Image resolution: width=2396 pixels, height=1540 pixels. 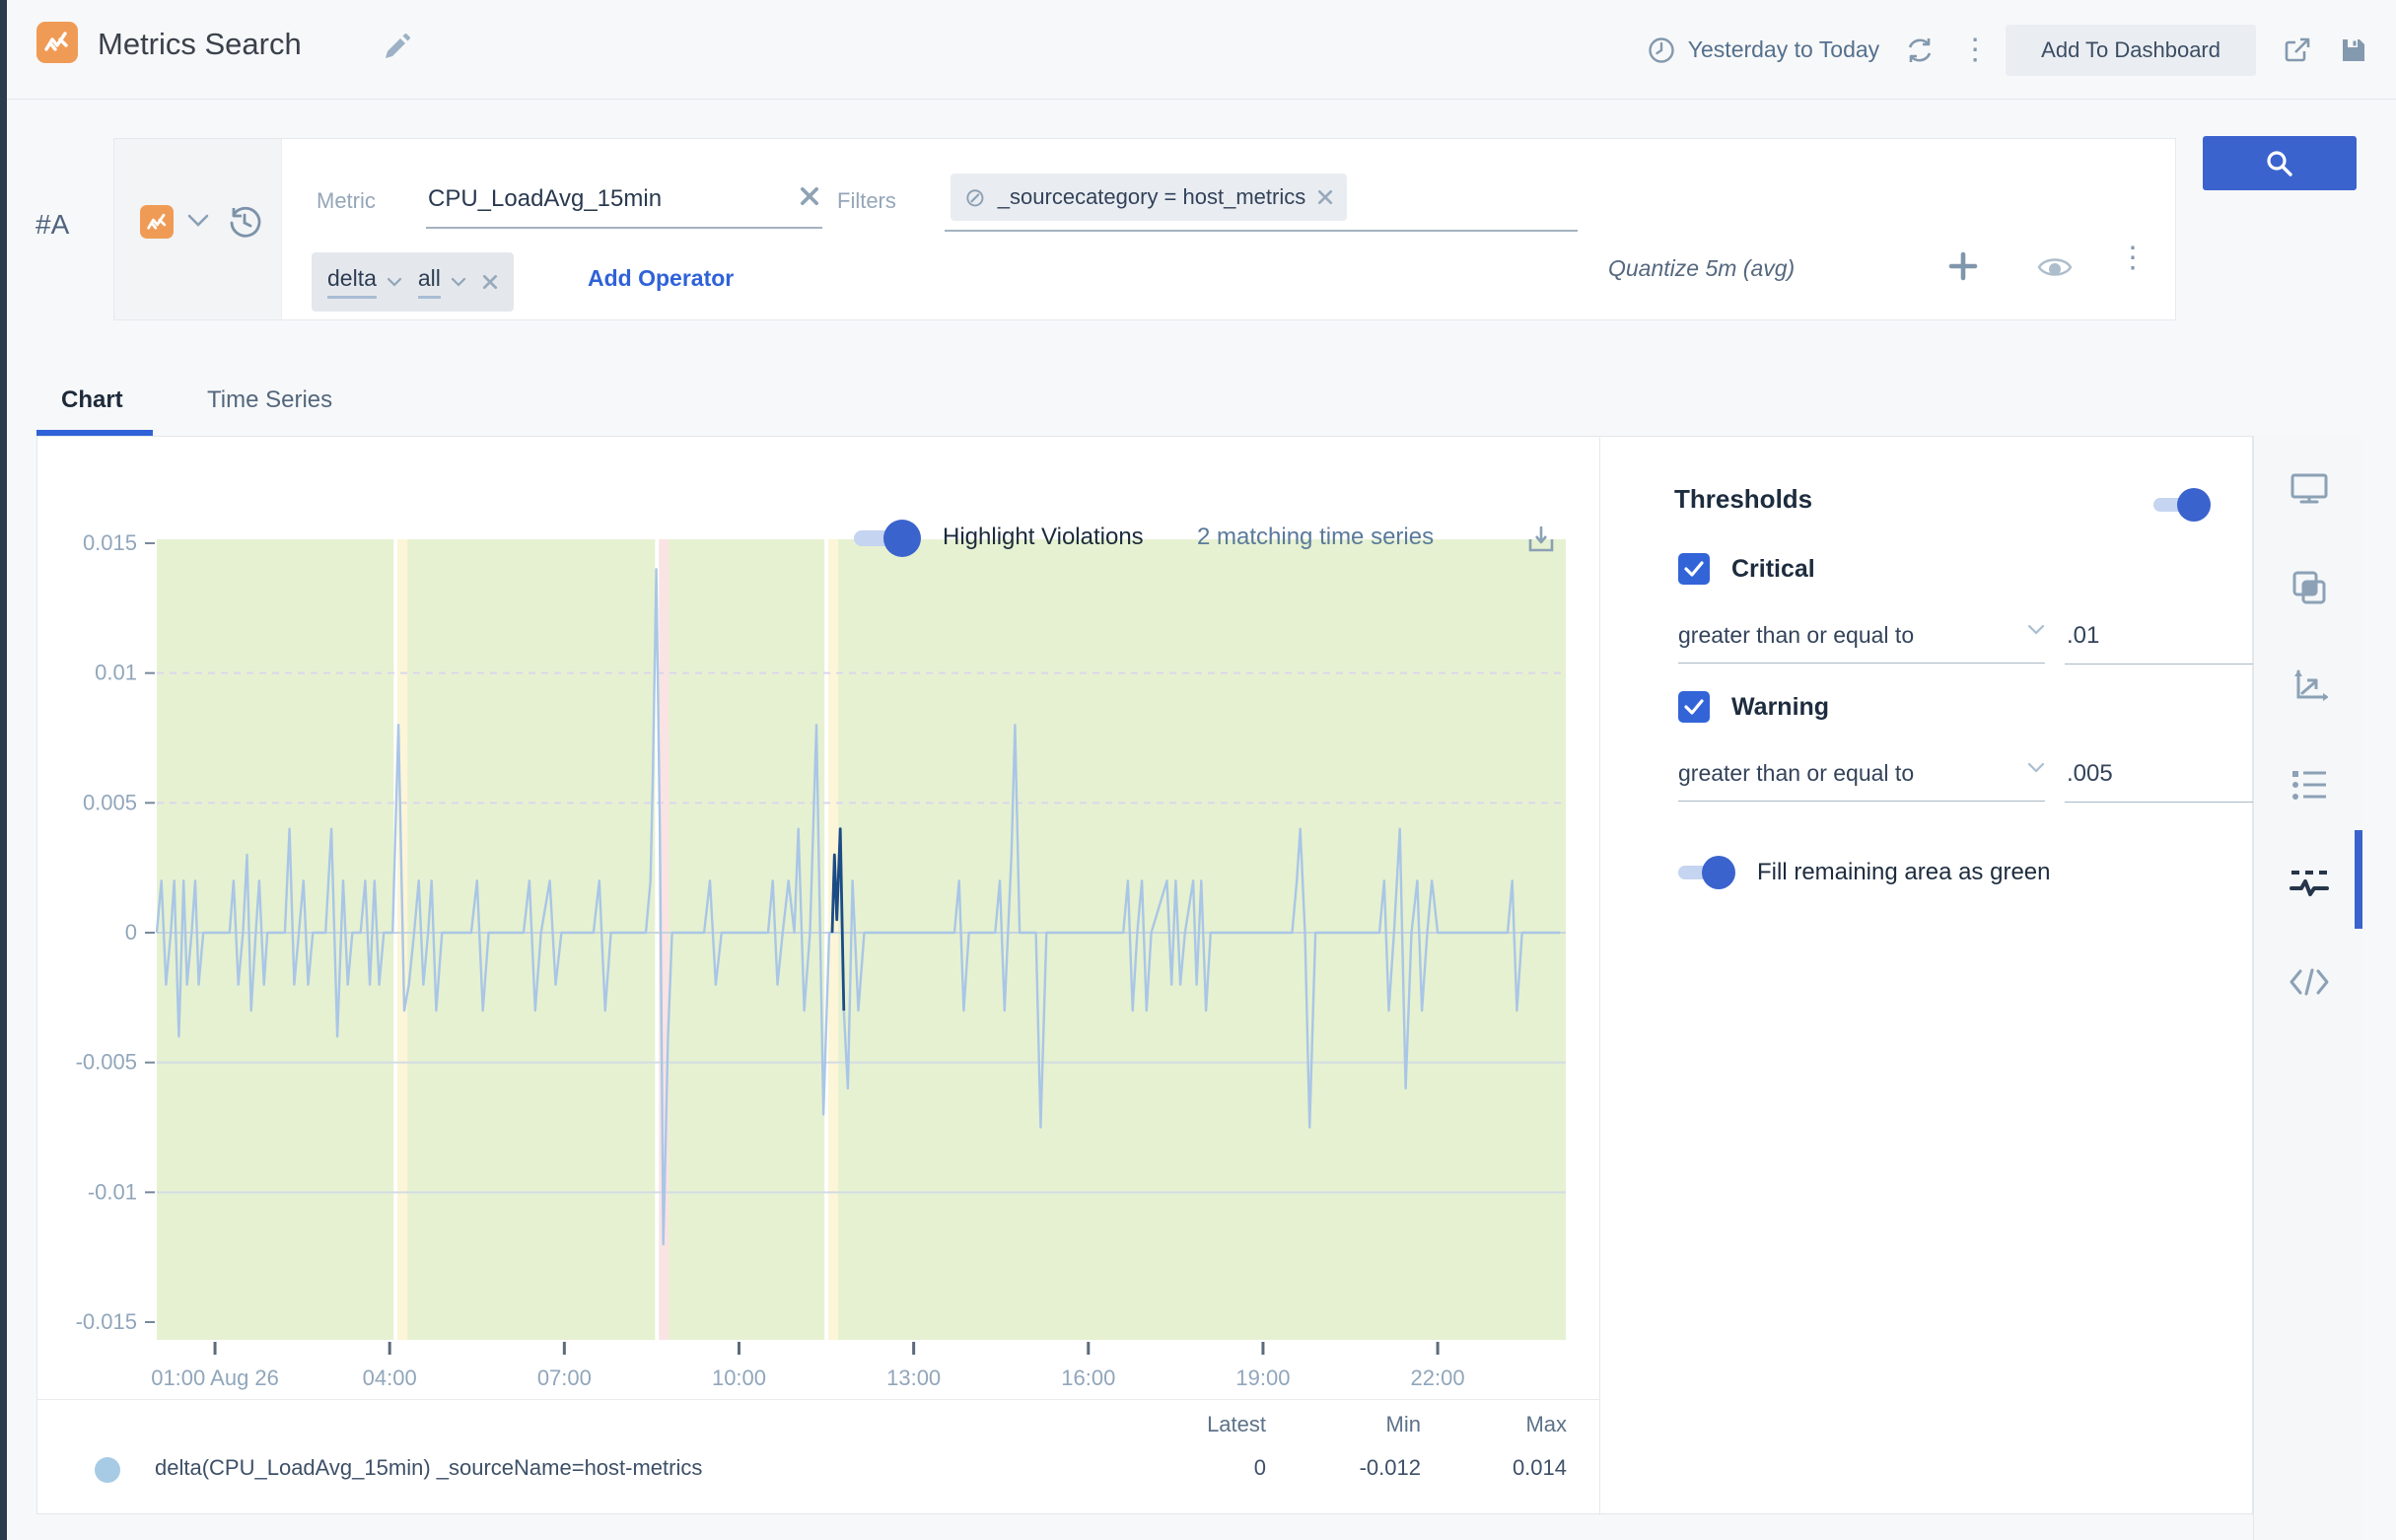 What do you see at coordinates (94, 433) in the screenshot?
I see `active-tab-indicator` at bounding box center [94, 433].